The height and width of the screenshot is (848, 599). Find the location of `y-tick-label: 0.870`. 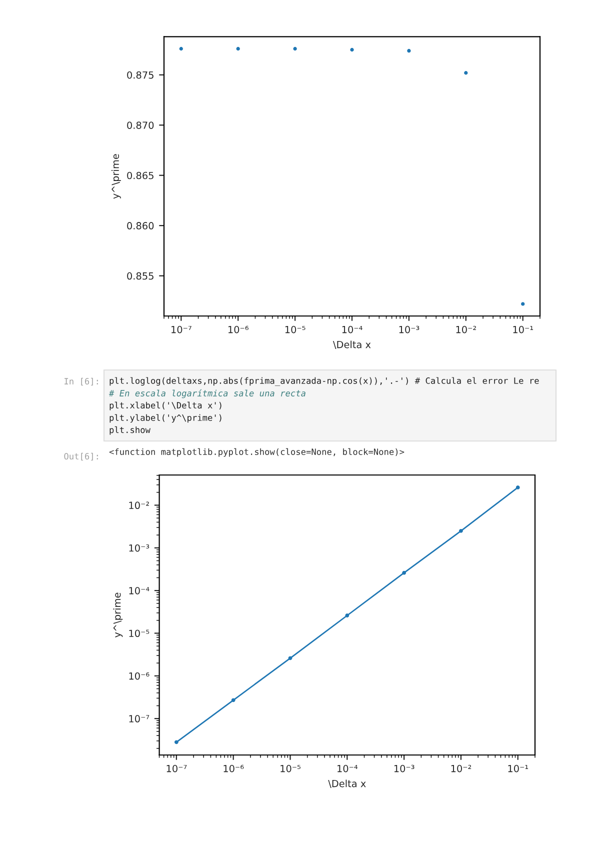

y-tick-label: 0.870 is located at coordinates (140, 125).